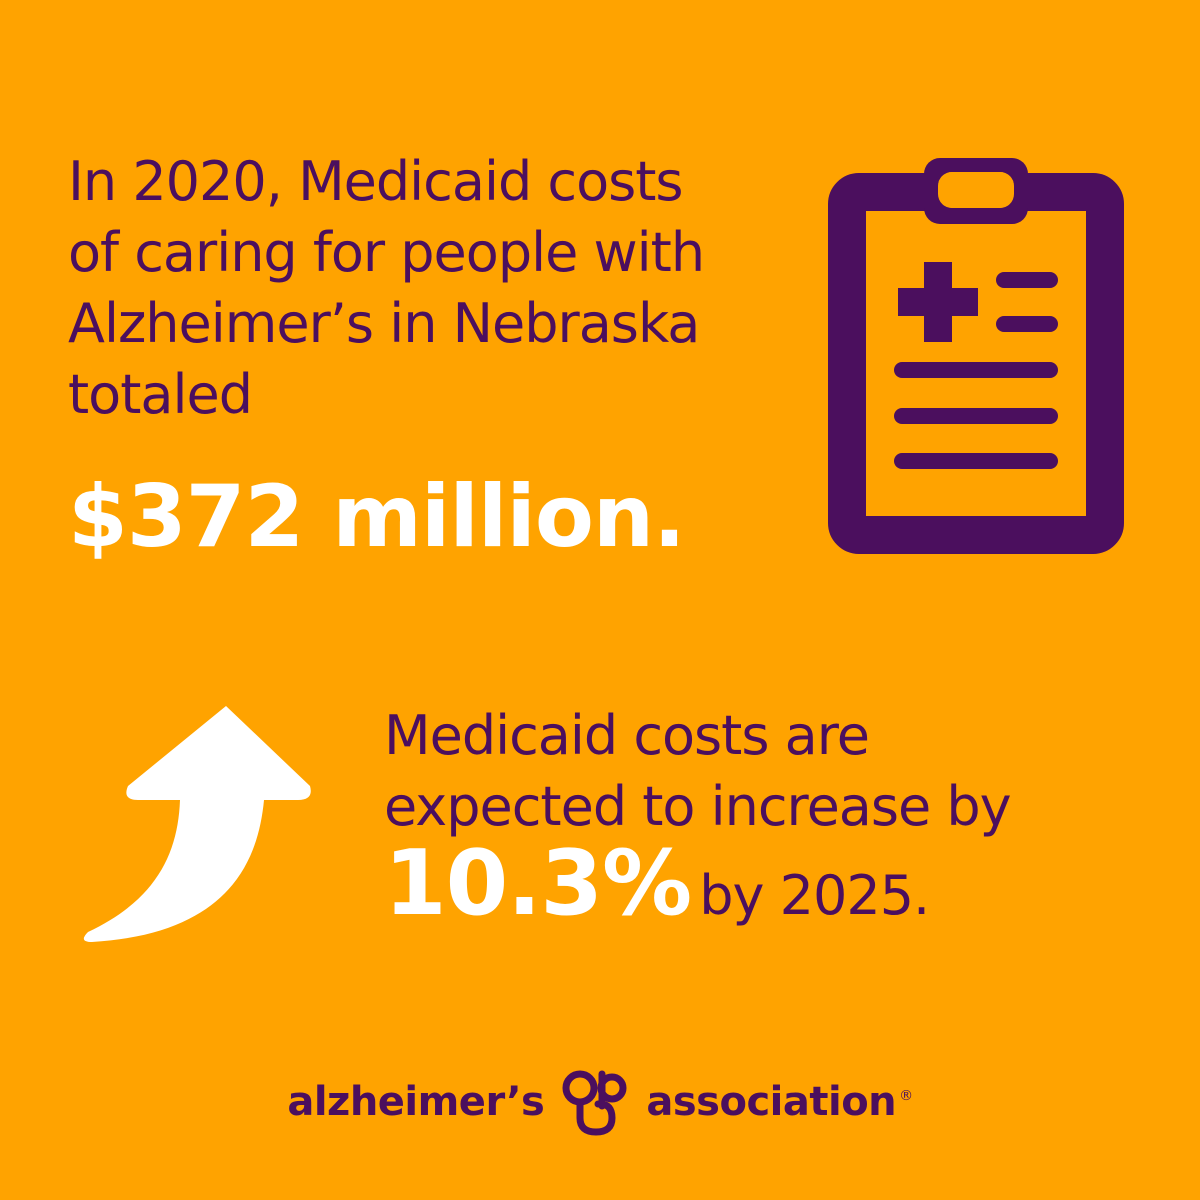 This screenshot has width=1200, height=1200. What do you see at coordinates (386, 252) in the screenshot?
I see `intro-line: of caring for people with` at bounding box center [386, 252].